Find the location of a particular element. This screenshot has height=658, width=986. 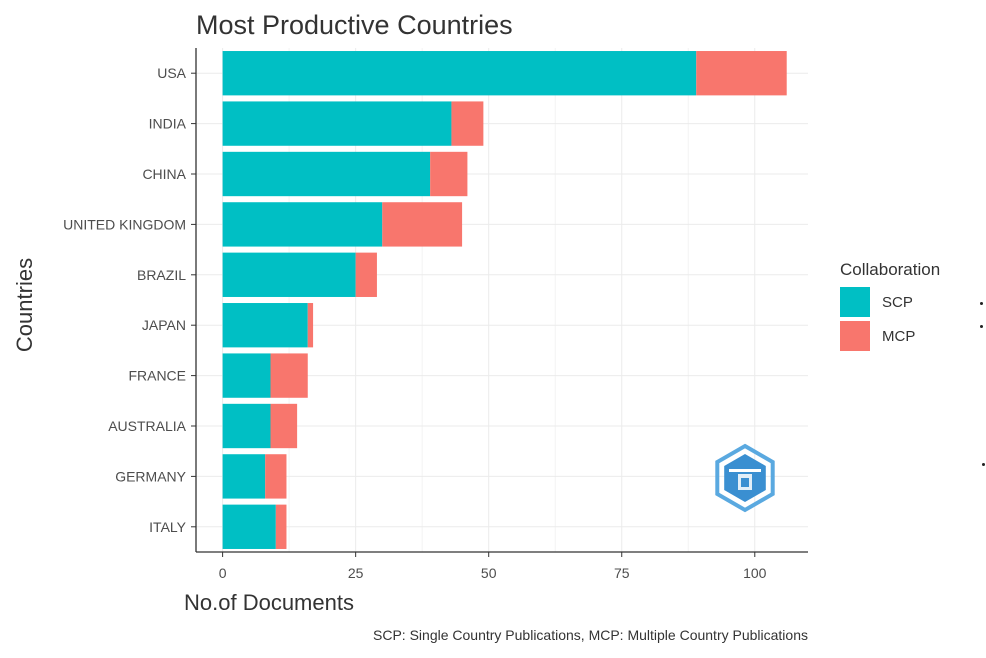

bar-scp-germany is located at coordinates (244, 476).